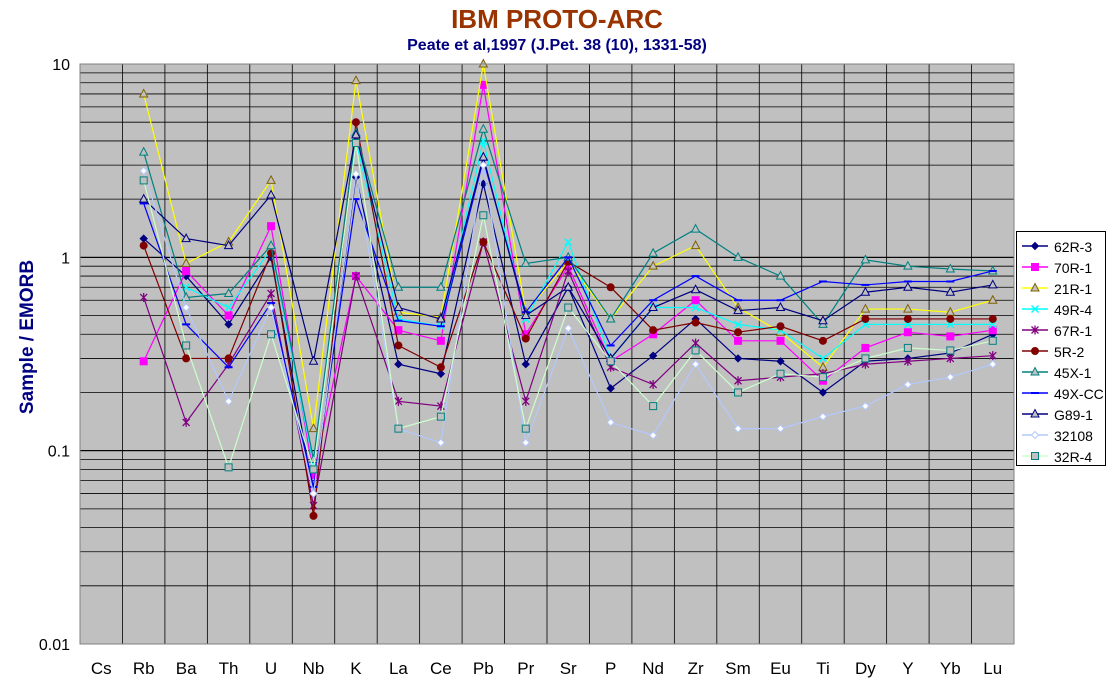 The width and height of the screenshot is (1114, 685). I want to click on legend-label: 45X-1, so click(1073, 373).